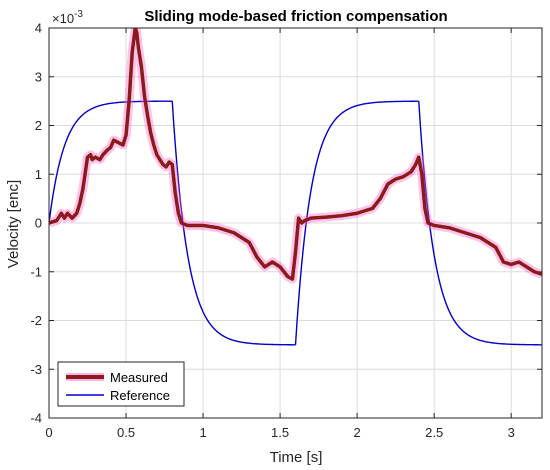 This screenshot has height=470, width=550. I want to click on y-exponent-power: -3, so click(78, 14).